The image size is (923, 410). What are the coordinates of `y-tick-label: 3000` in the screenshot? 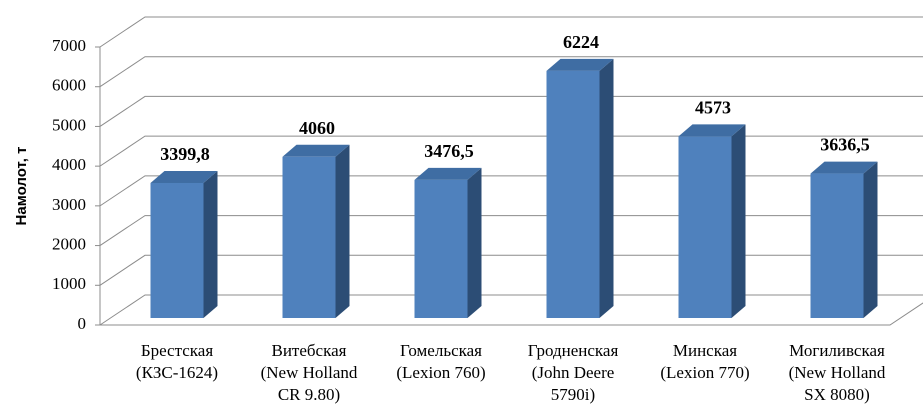 It's located at (69, 204).